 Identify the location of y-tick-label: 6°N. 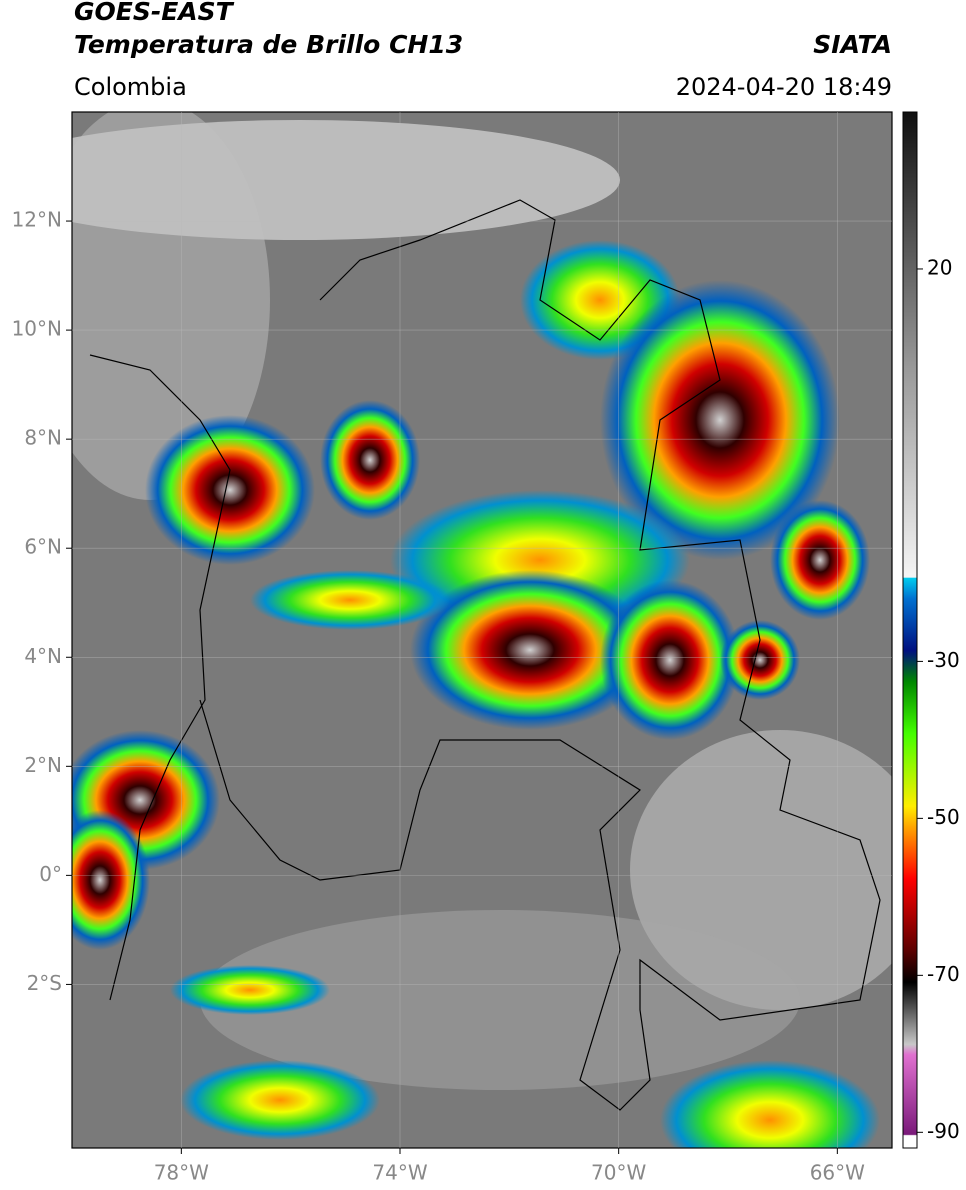
(43, 547).